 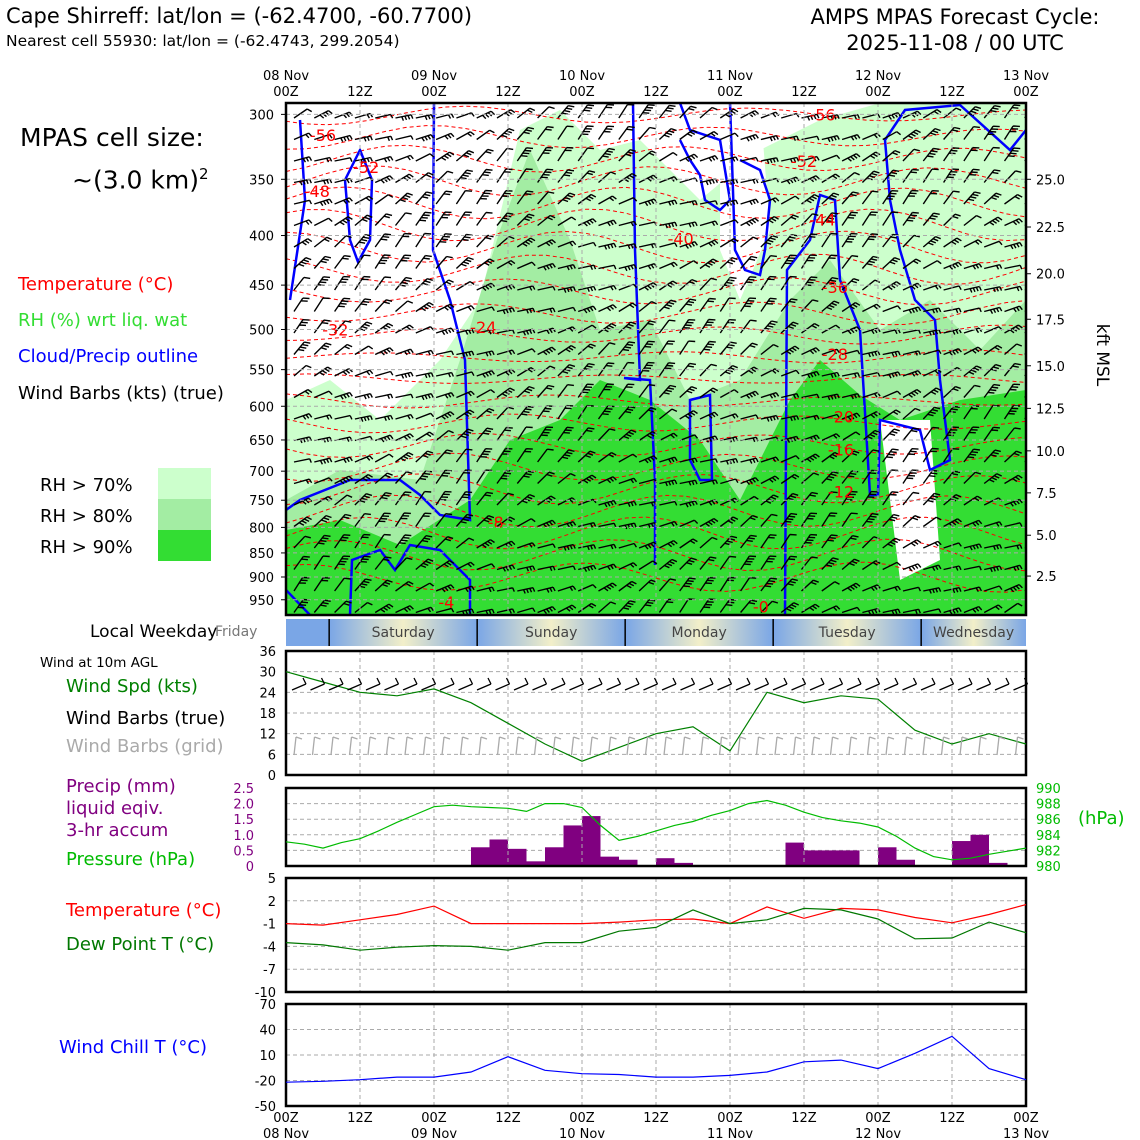 I want to click on top-date-label: 09 Nov, so click(x=434, y=76).